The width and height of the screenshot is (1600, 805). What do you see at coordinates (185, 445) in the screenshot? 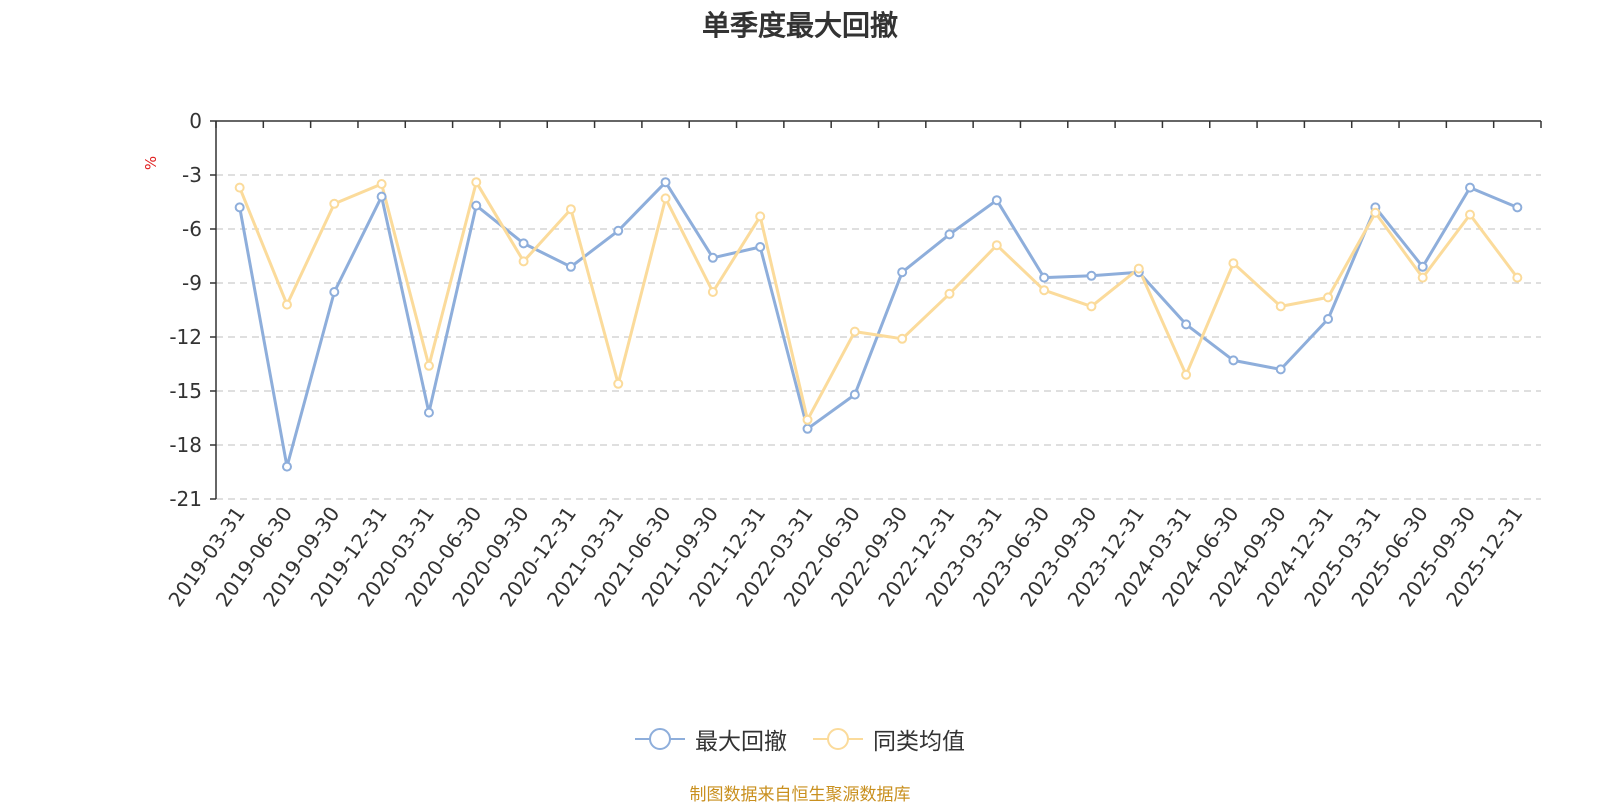
I see `y-tick-label: -18` at bounding box center [185, 445].